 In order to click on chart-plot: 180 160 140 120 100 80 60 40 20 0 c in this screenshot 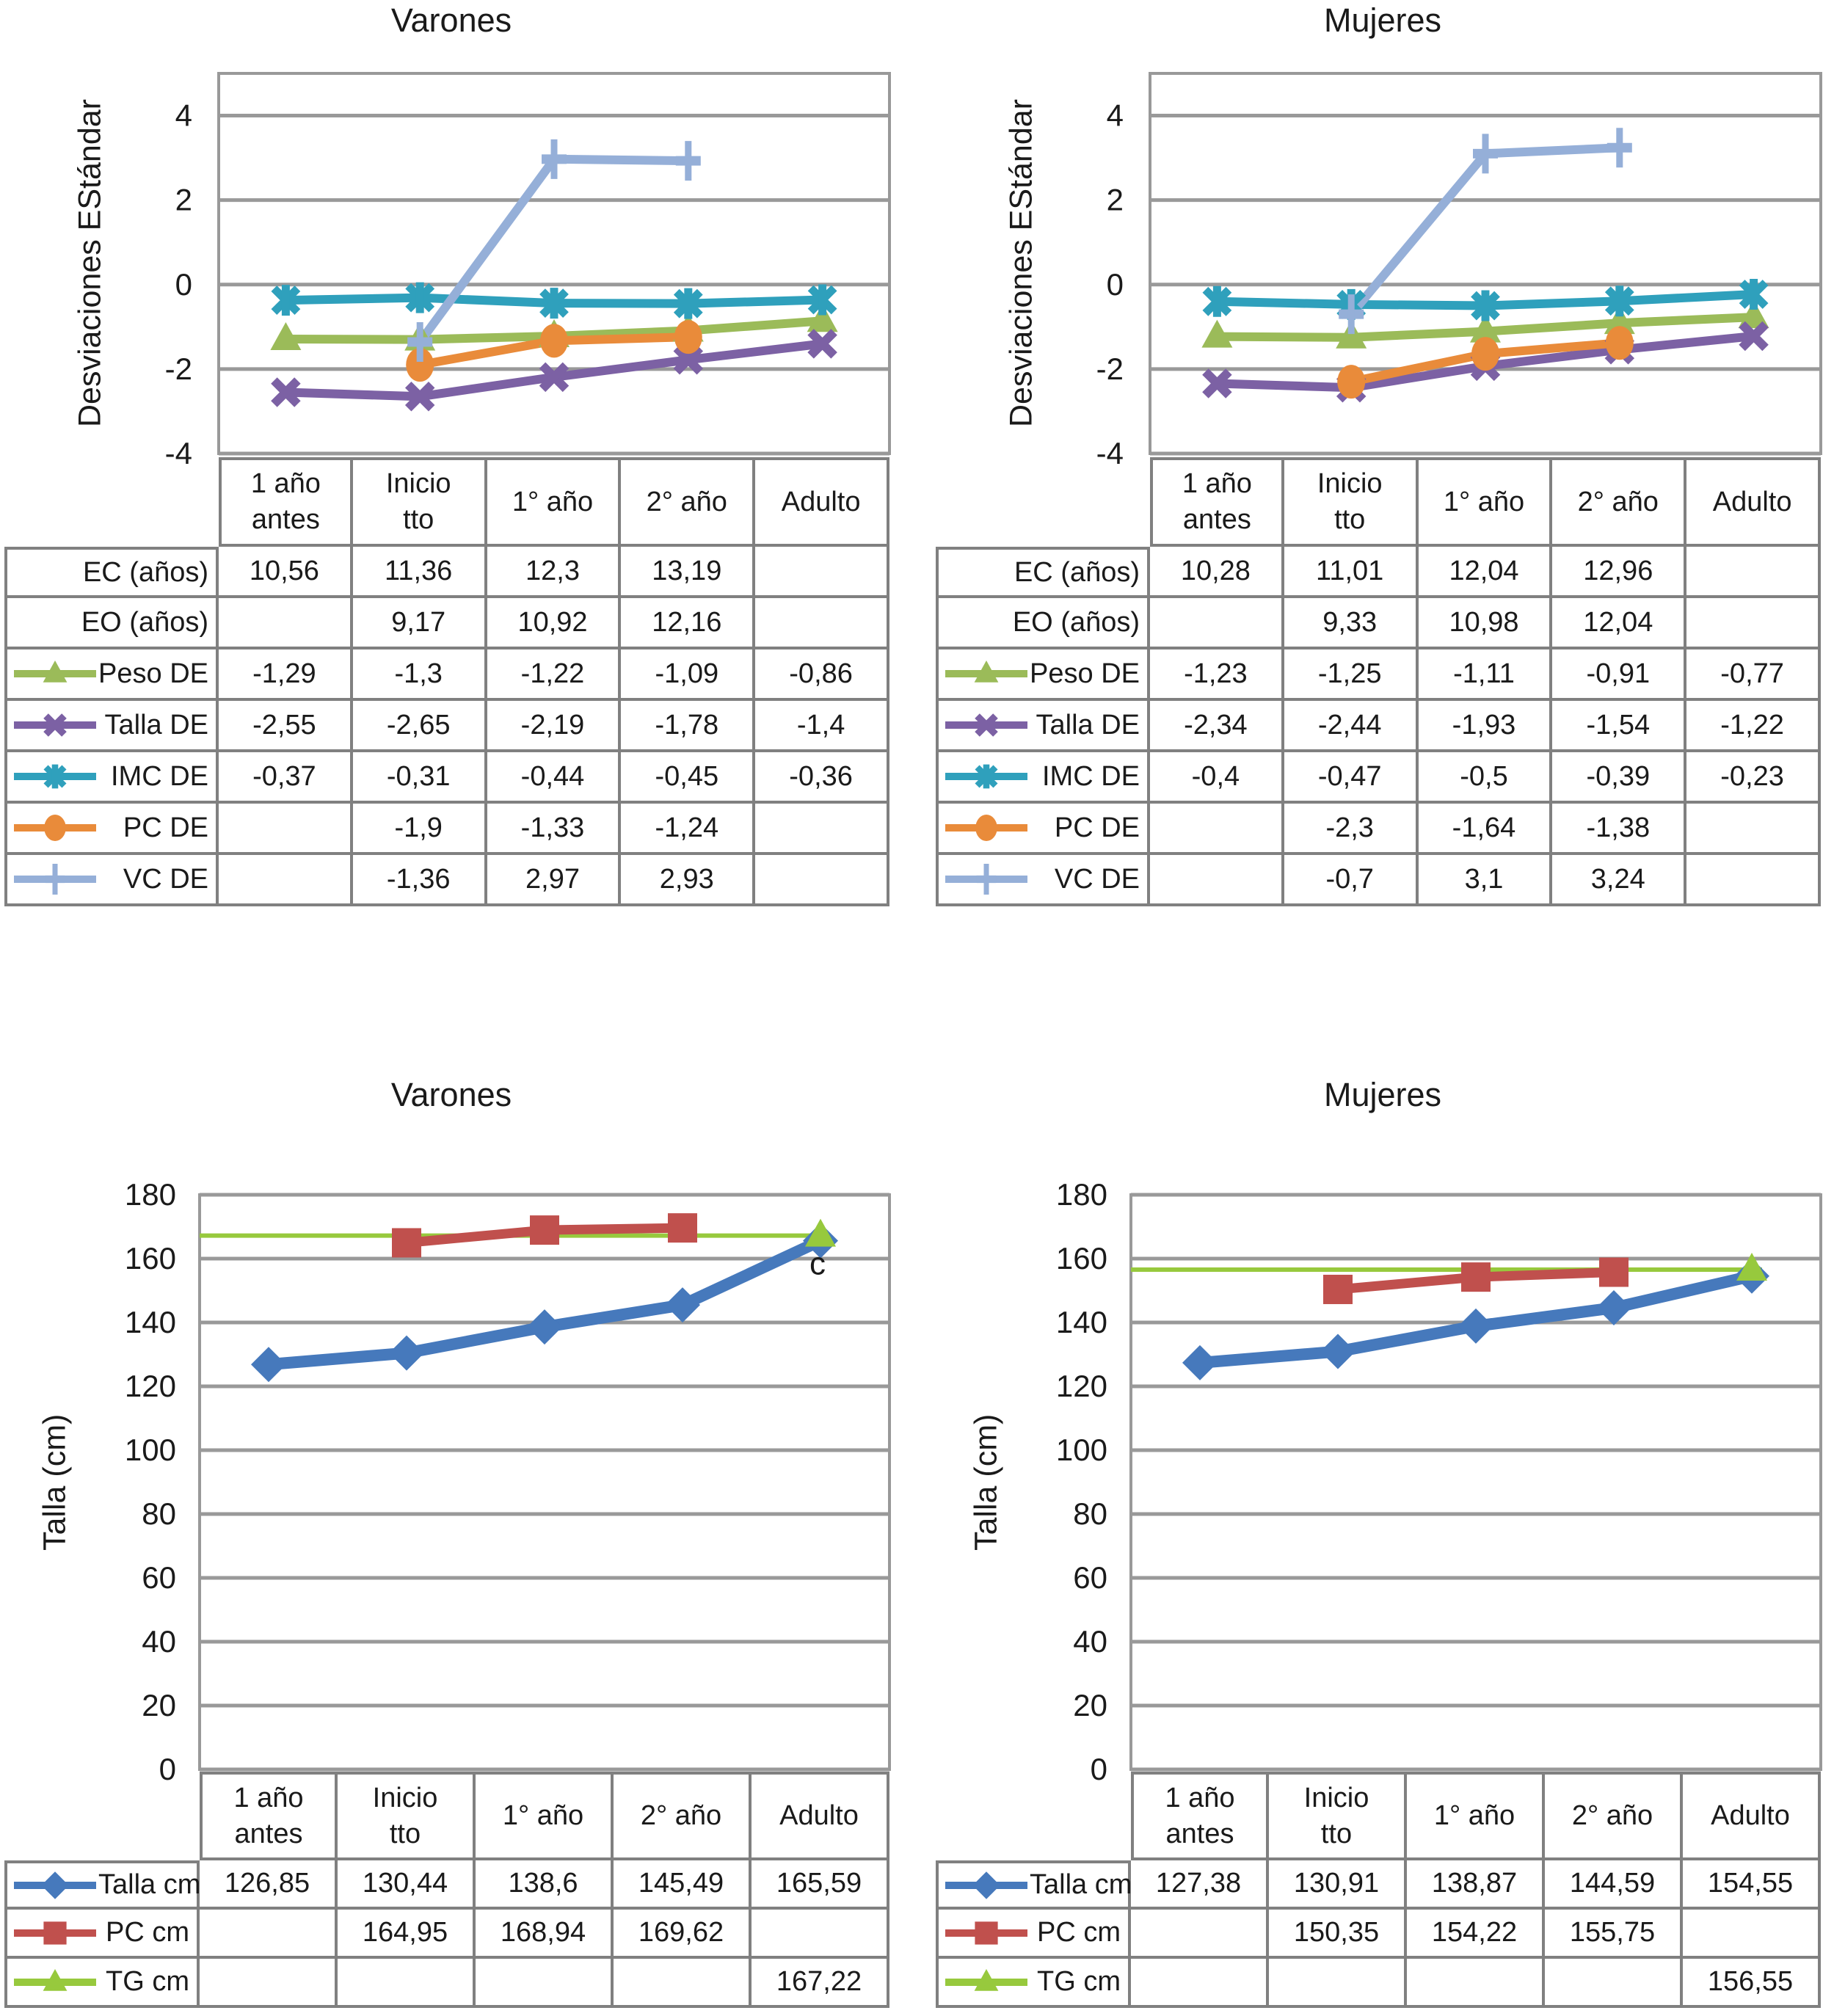, I will do `click(508, 1481)`.